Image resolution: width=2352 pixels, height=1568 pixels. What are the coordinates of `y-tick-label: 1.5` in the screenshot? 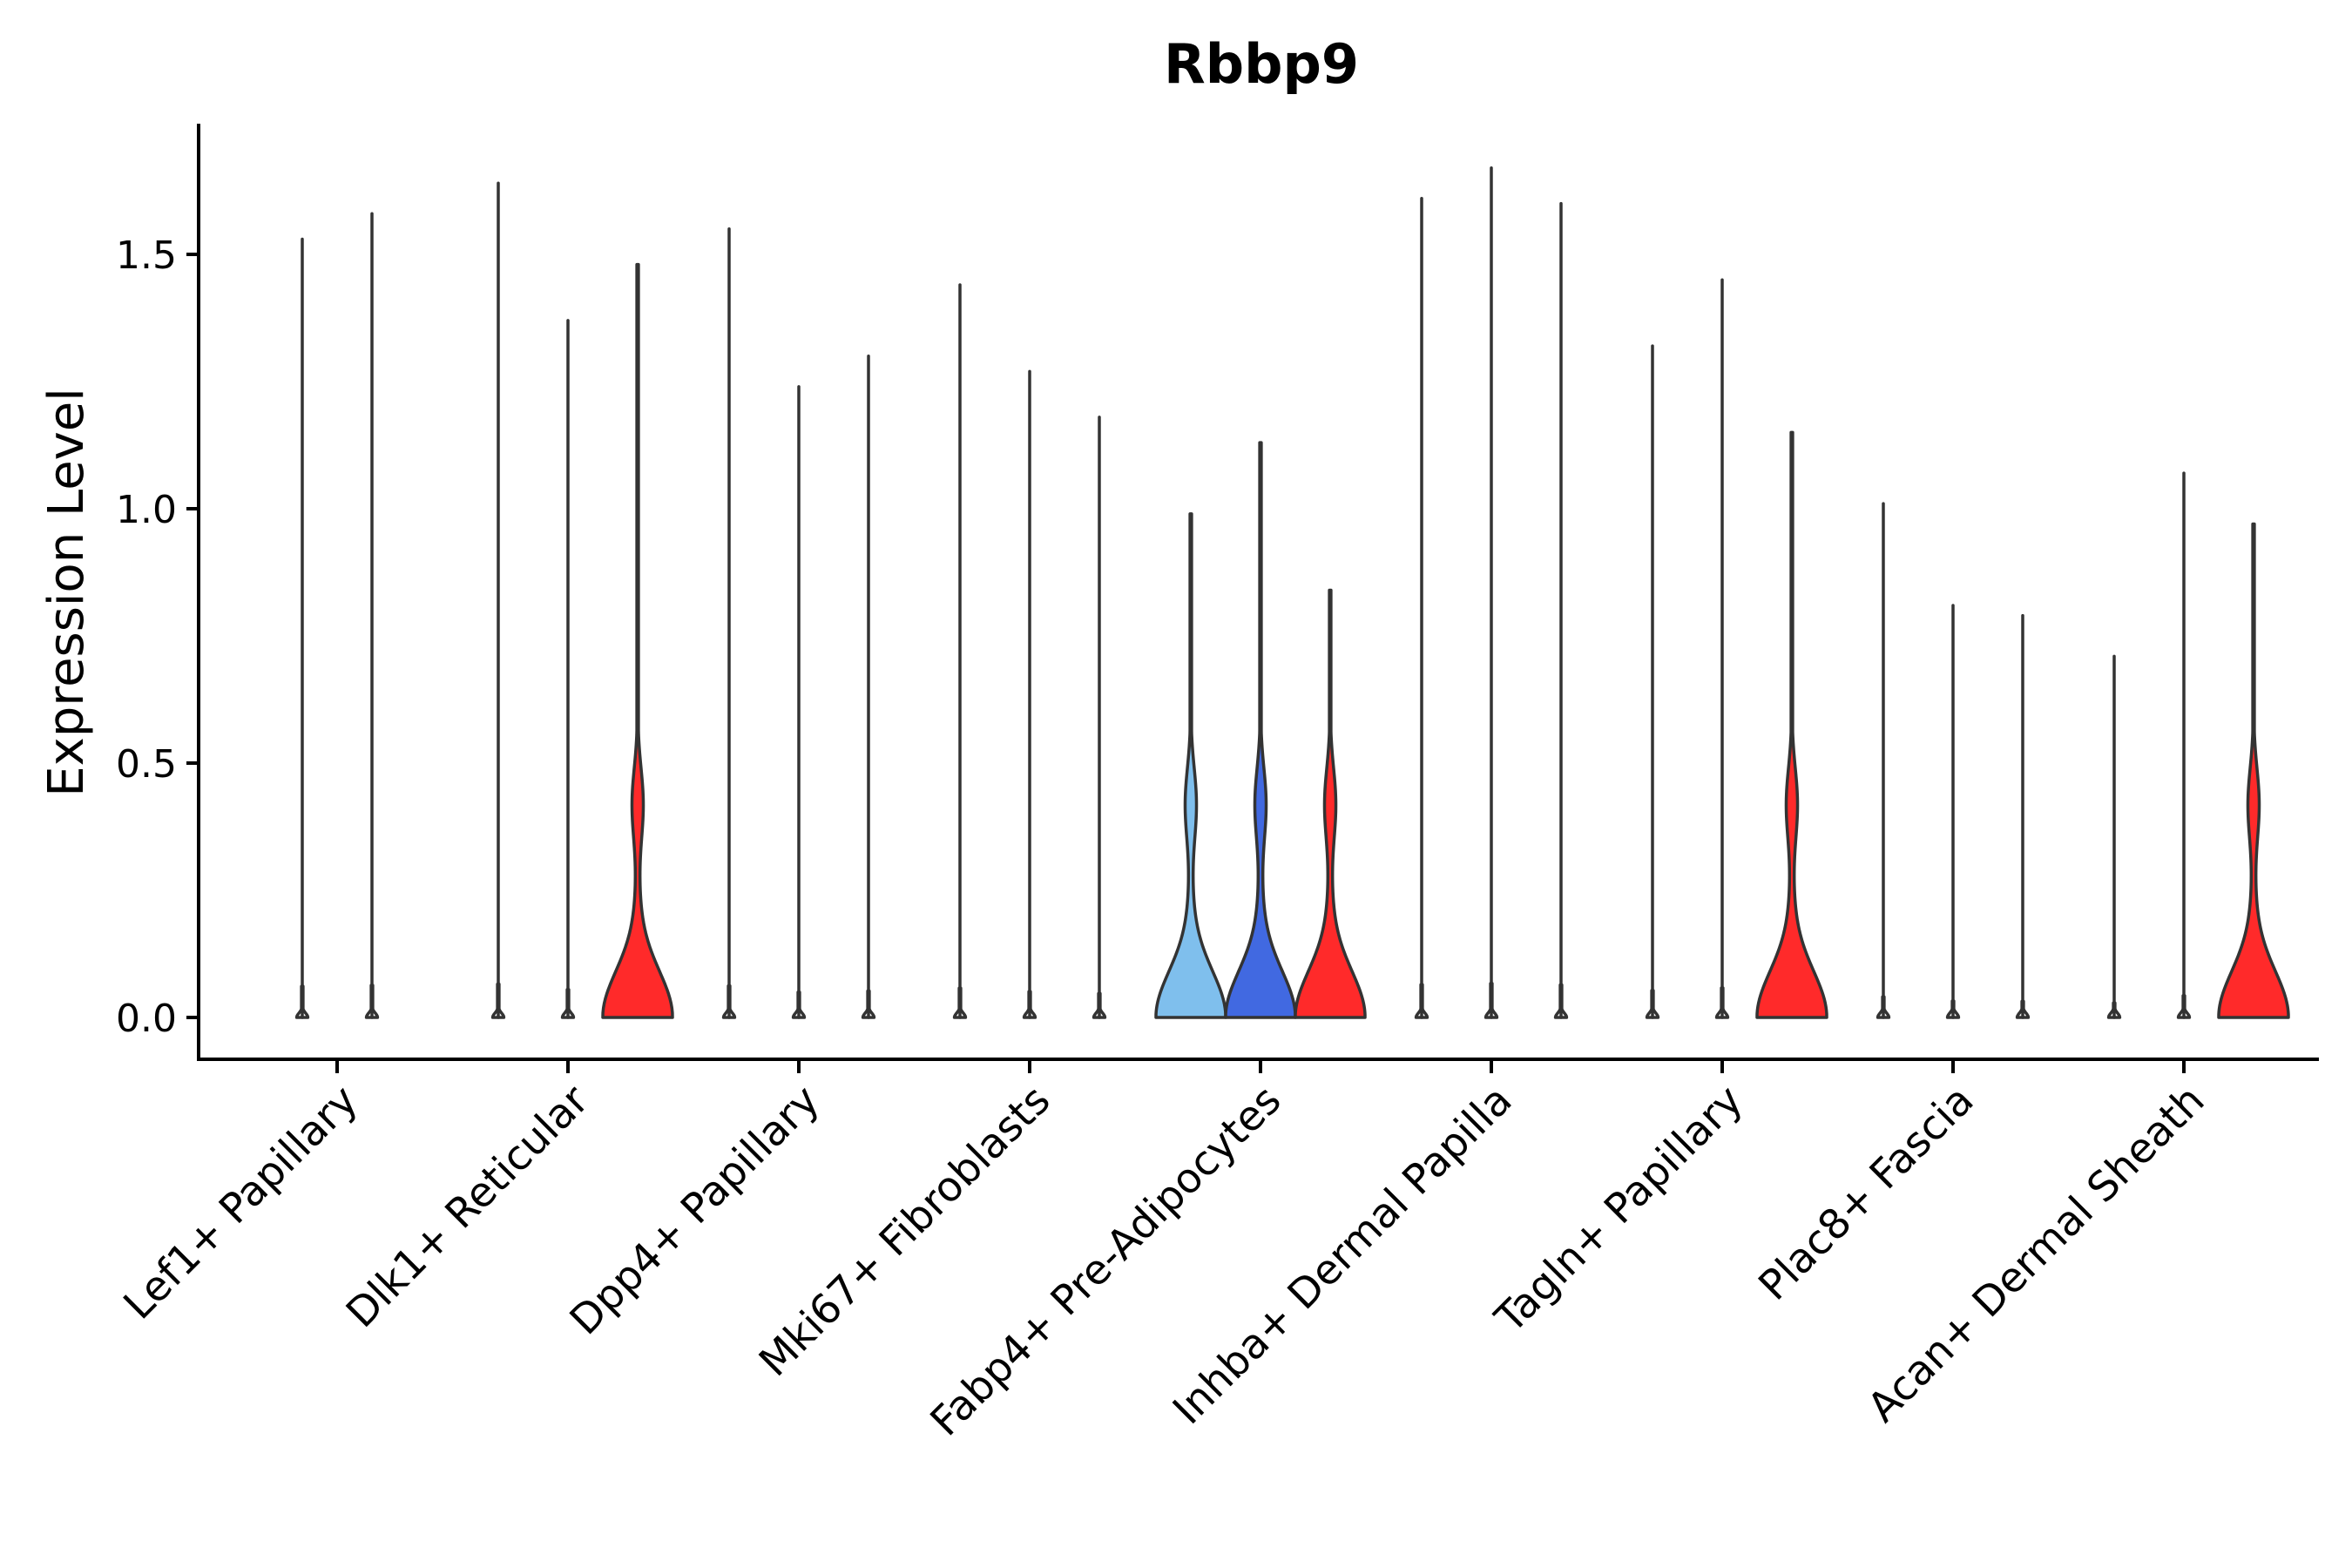 It's located at (146, 255).